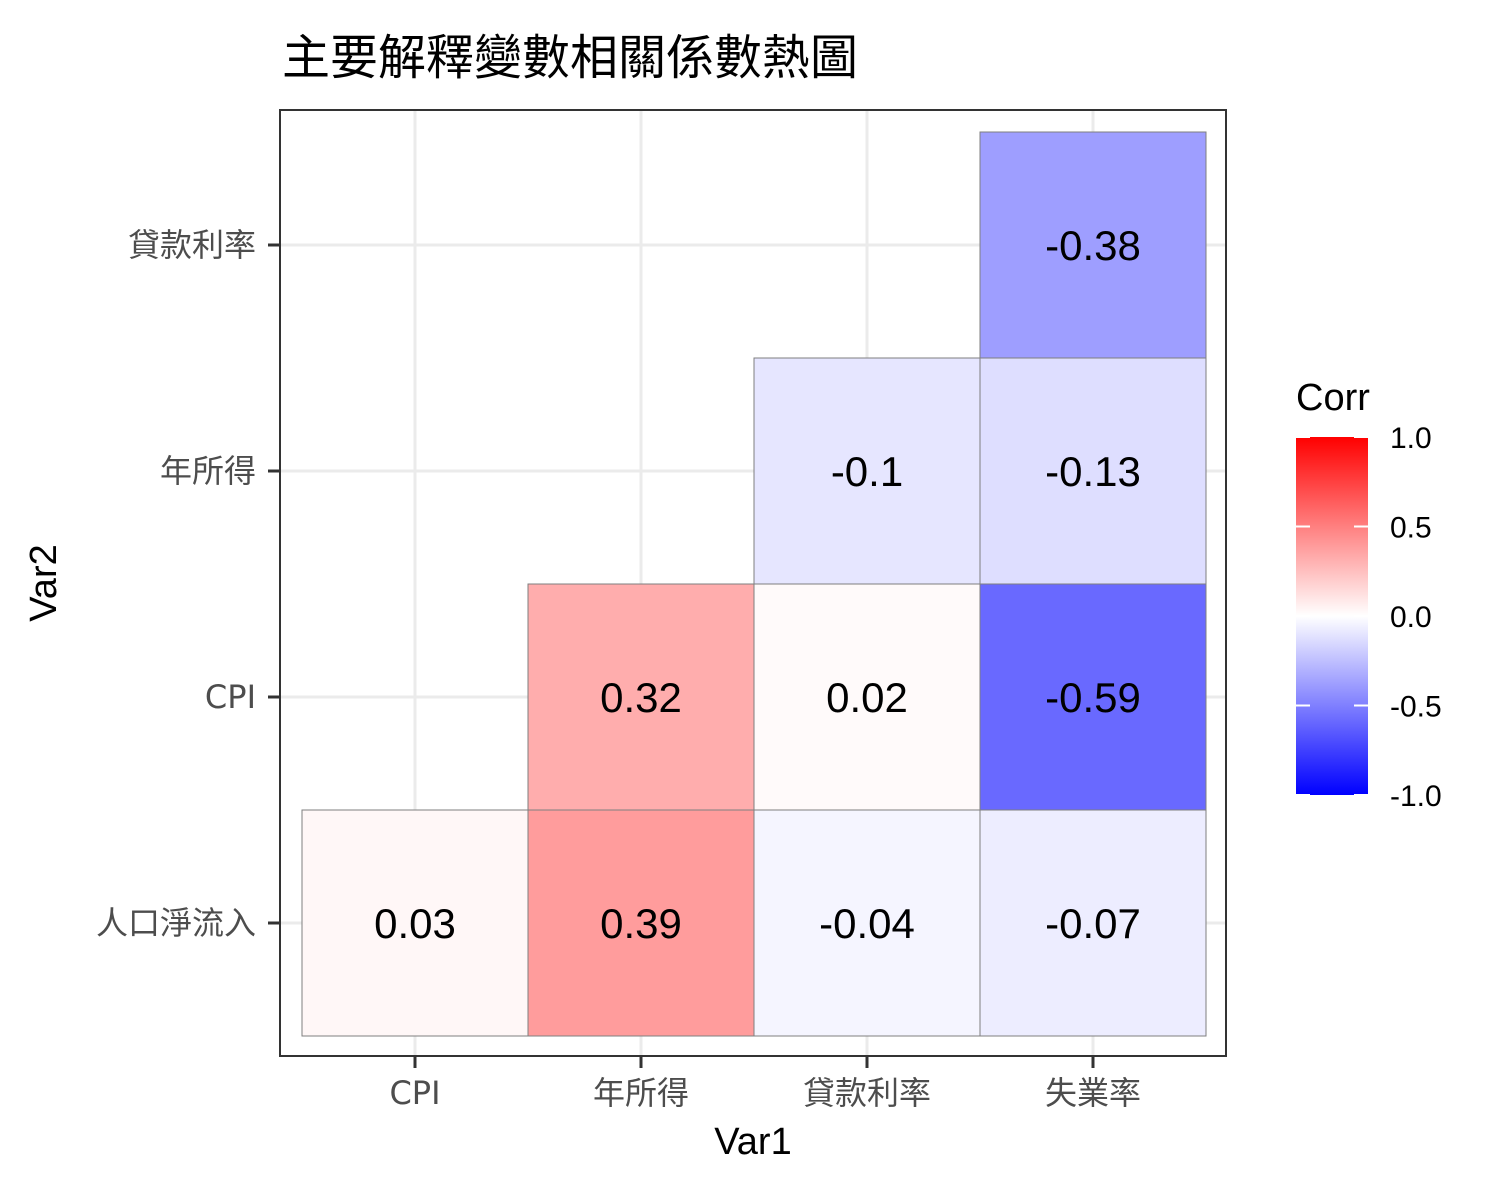  I want to click on cell-value-label: 0.39, so click(641, 923).